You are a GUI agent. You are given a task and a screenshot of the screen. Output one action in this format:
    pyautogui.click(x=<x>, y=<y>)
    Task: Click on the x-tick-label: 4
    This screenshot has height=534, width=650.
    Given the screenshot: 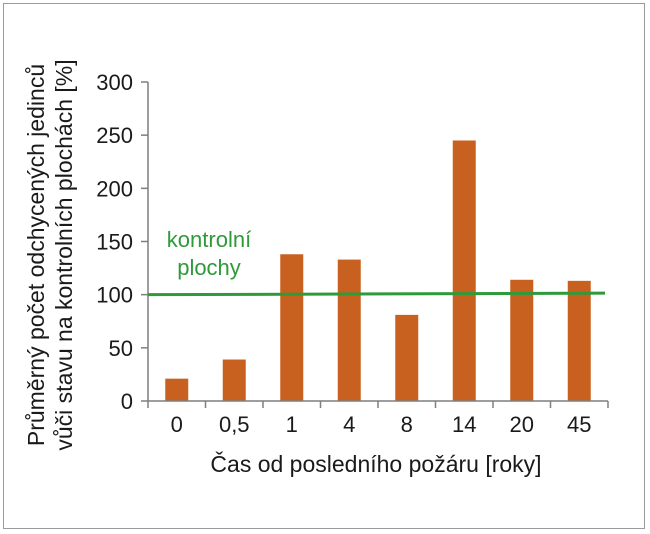 What is the action you would take?
    pyautogui.click(x=349, y=424)
    